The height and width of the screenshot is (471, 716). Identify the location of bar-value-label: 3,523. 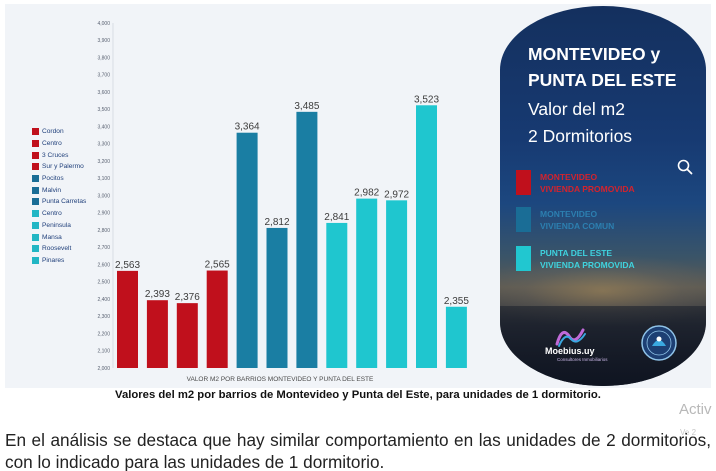
(426, 99).